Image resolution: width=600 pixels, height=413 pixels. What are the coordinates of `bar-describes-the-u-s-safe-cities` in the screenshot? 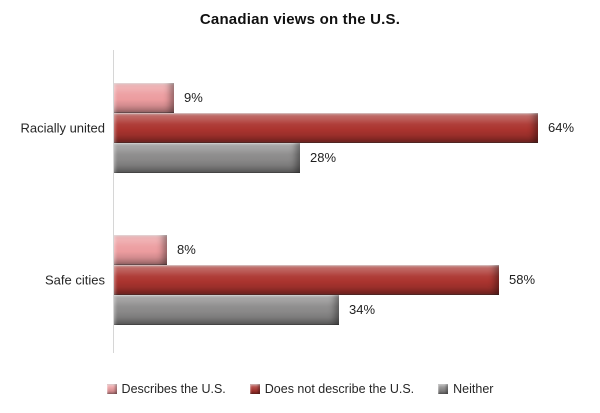 It's located at (140, 250).